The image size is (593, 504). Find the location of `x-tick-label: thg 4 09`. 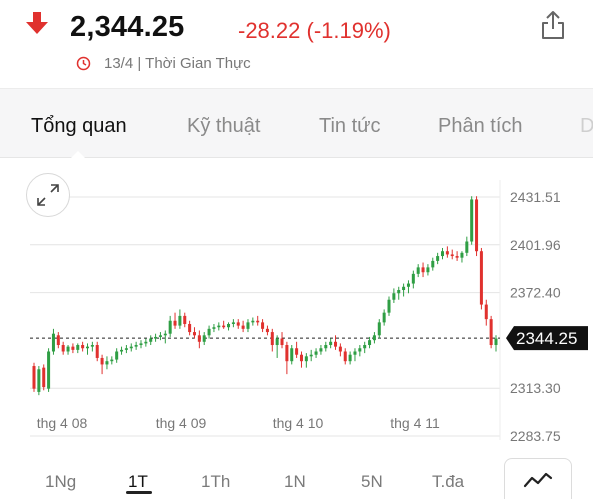

x-tick-label: thg 4 09 is located at coordinates (181, 423).